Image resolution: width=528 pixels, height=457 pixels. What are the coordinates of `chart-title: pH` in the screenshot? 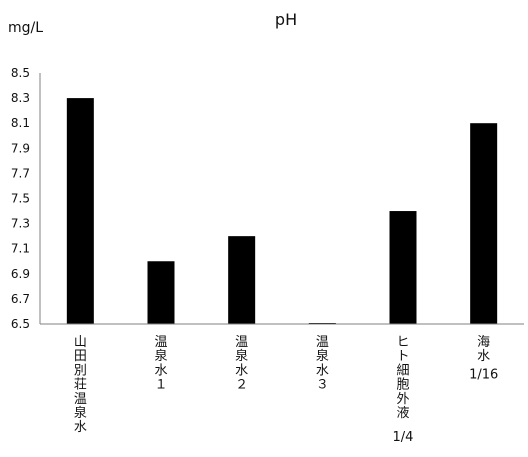 It's located at (286, 19).